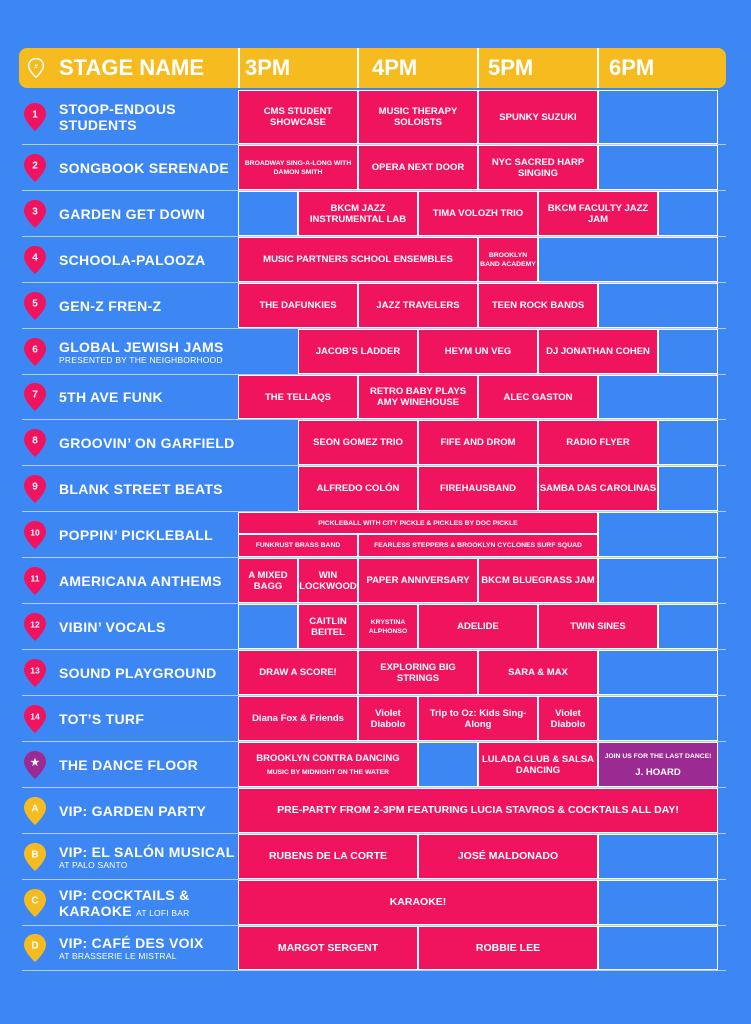 The width and height of the screenshot is (751, 1024). I want to click on stage-name: SOUND PLAYGROUND, so click(138, 673).